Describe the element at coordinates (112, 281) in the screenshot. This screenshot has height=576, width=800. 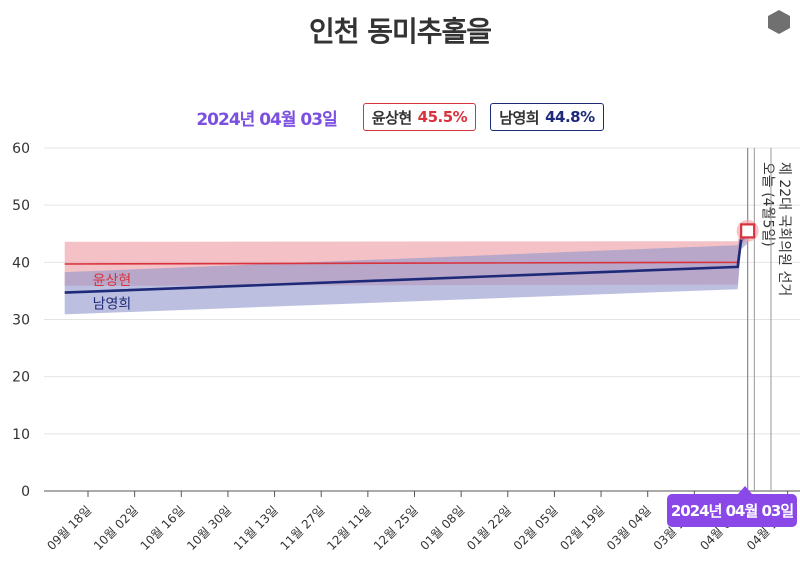
I see `series-label: 윤상현` at that location.